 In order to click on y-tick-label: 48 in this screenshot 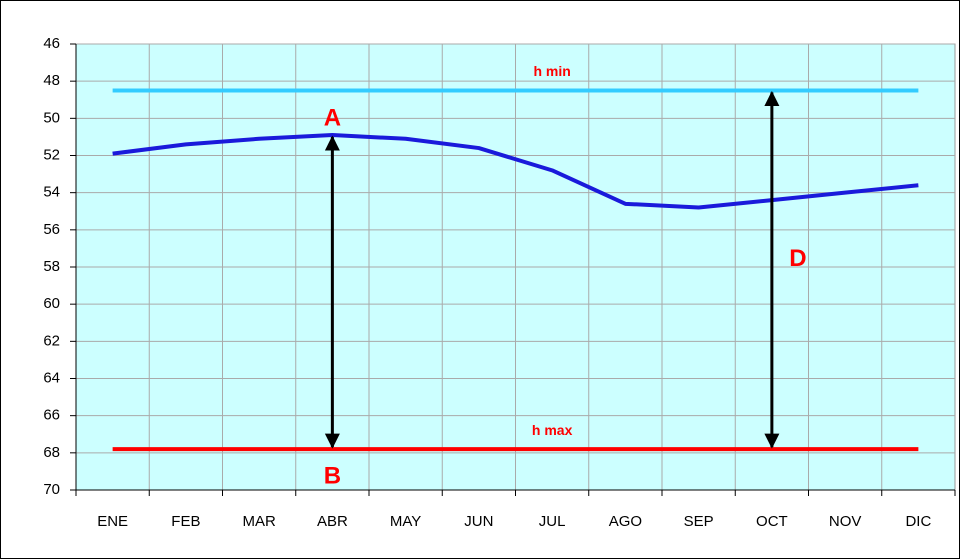, I will do `click(51, 80)`.